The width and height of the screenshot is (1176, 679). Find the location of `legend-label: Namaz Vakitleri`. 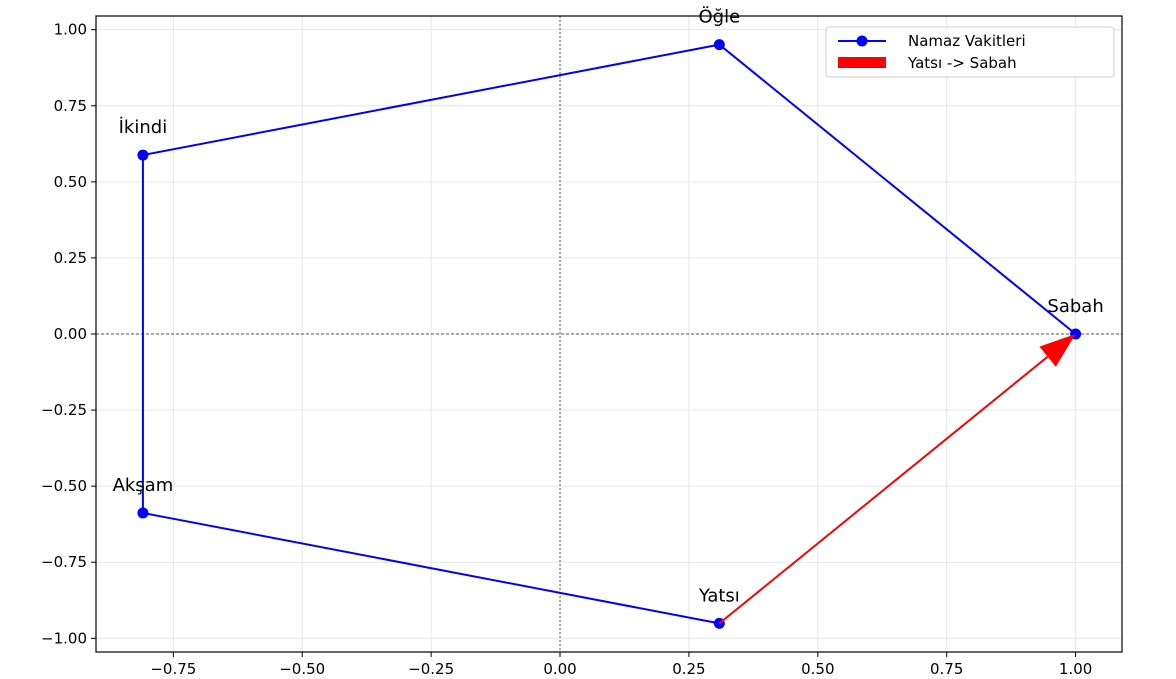

legend-label: Namaz Vakitleri is located at coordinates (967, 41).